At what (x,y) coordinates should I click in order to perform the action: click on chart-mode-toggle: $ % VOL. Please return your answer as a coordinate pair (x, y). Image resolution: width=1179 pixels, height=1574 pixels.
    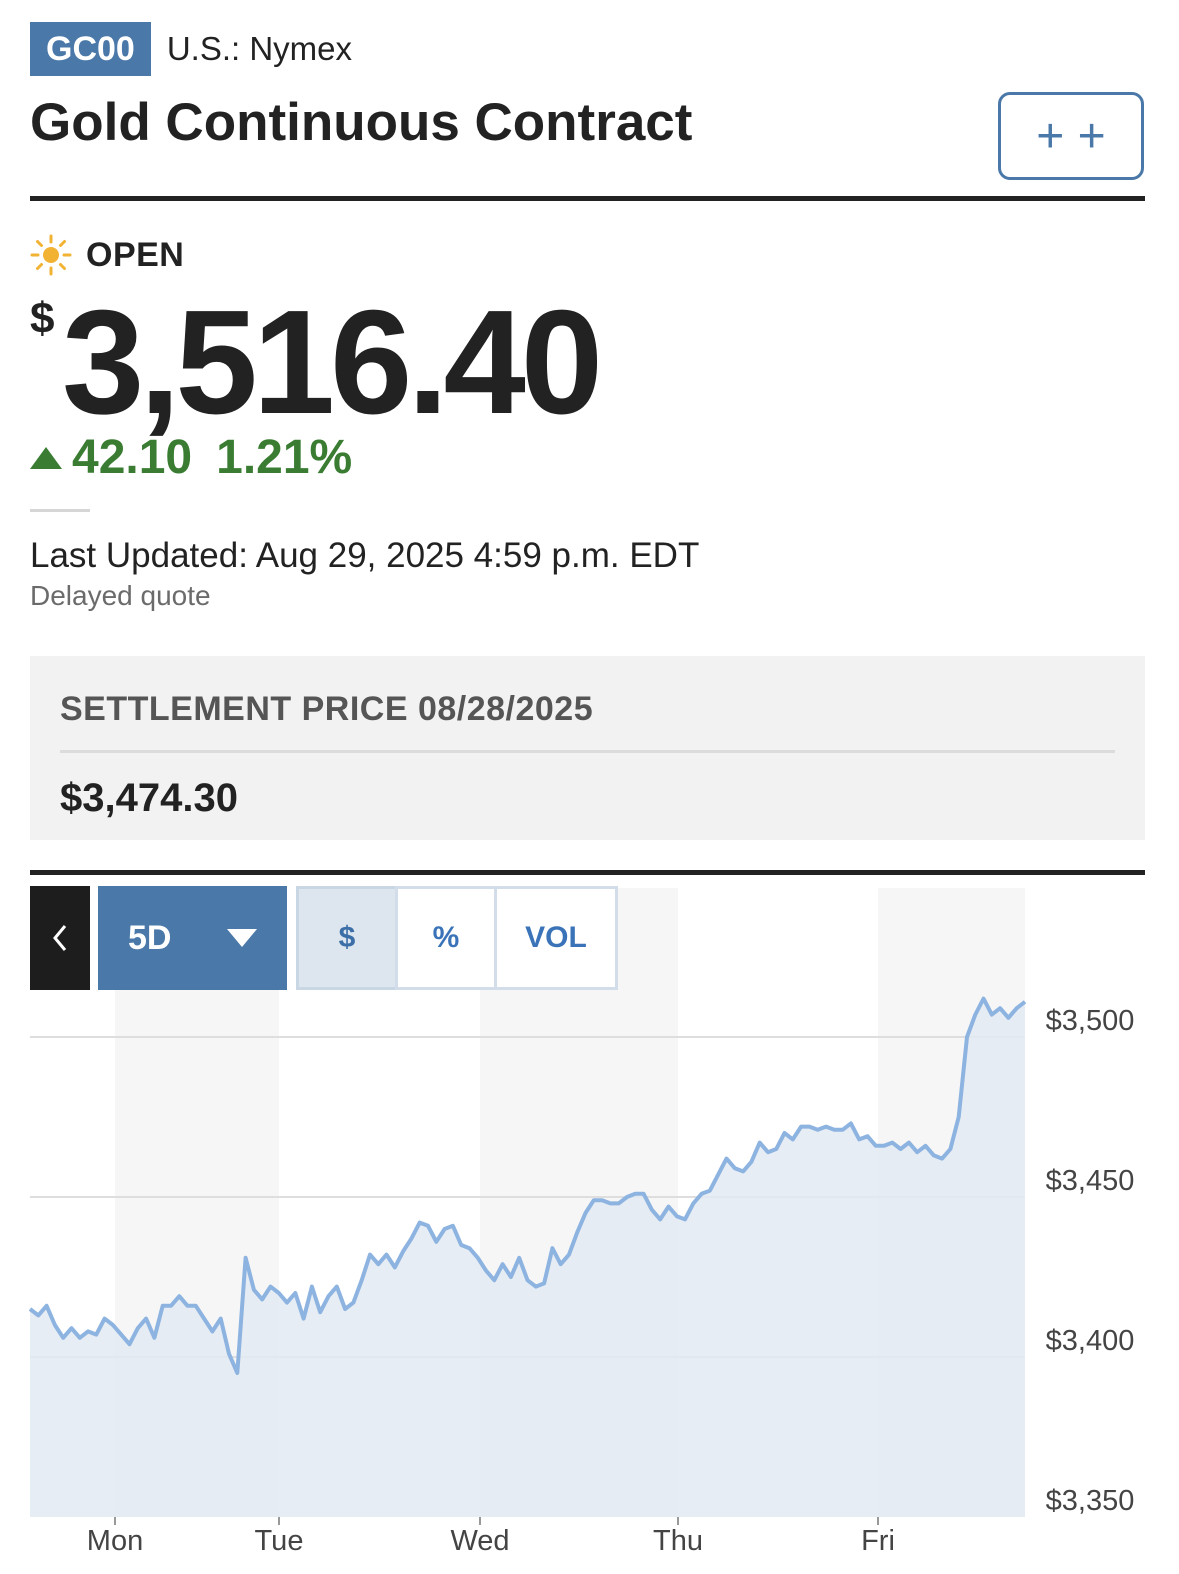
    Looking at the image, I should click on (457, 938).